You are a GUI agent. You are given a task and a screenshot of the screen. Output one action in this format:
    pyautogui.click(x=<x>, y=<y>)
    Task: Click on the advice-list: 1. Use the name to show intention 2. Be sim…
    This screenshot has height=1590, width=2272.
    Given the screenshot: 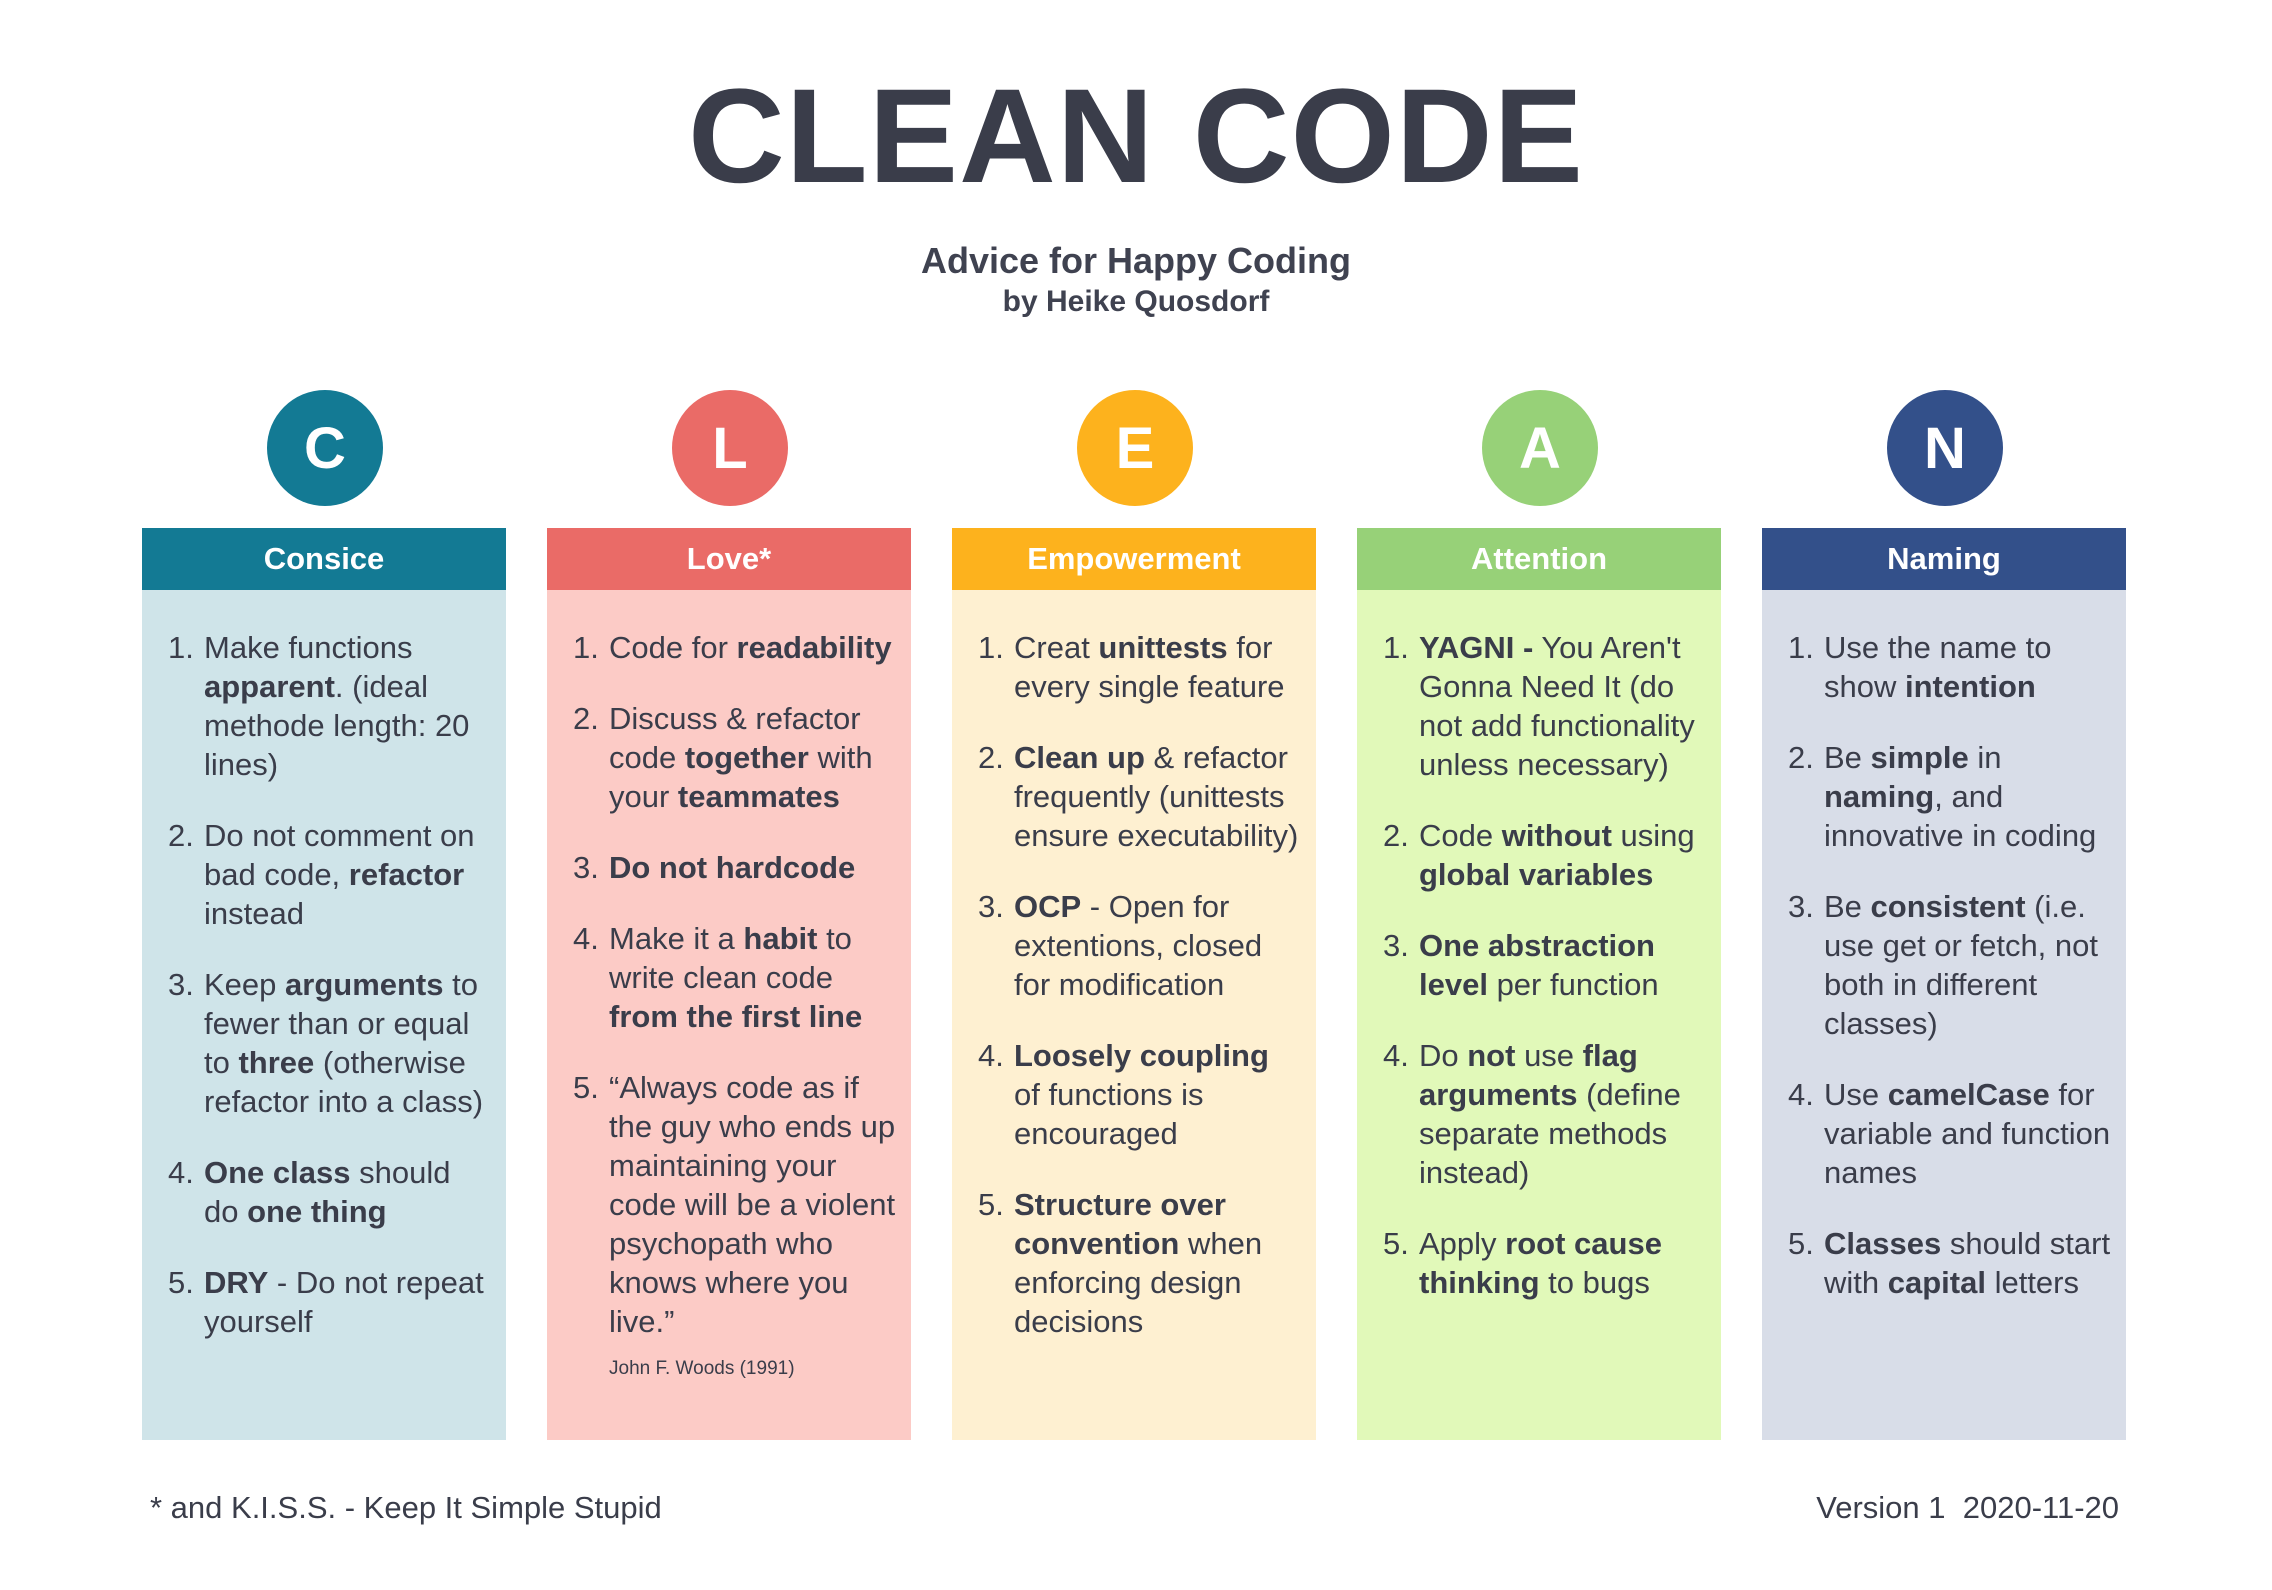 What is the action you would take?
    pyautogui.click(x=1950, y=981)
    